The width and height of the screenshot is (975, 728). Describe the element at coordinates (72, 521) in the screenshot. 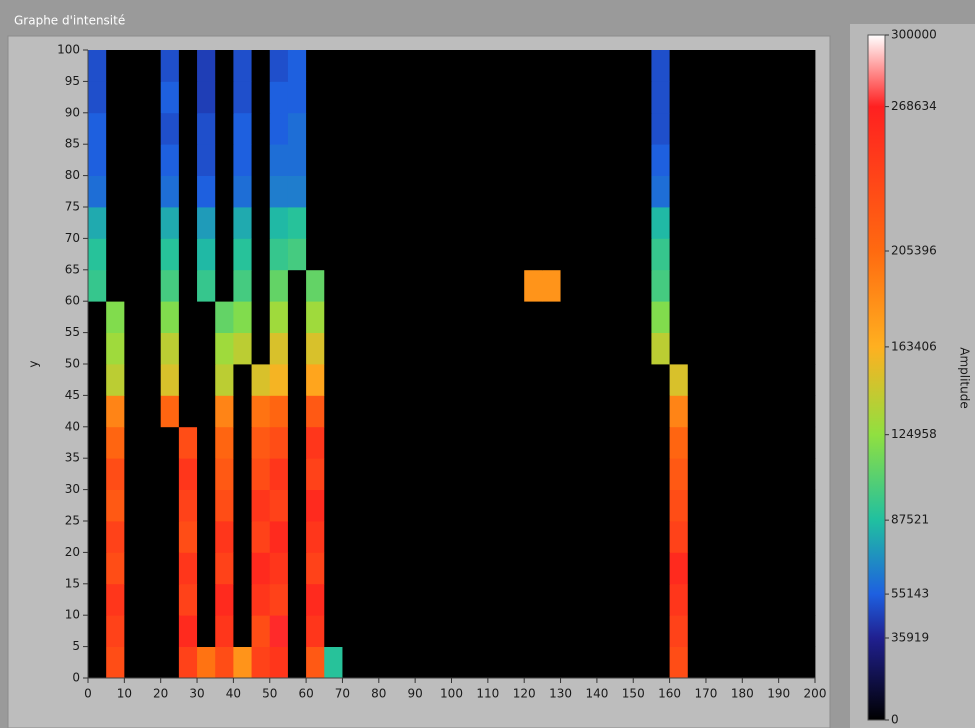

I see `y-tick-label: 25` at that location.